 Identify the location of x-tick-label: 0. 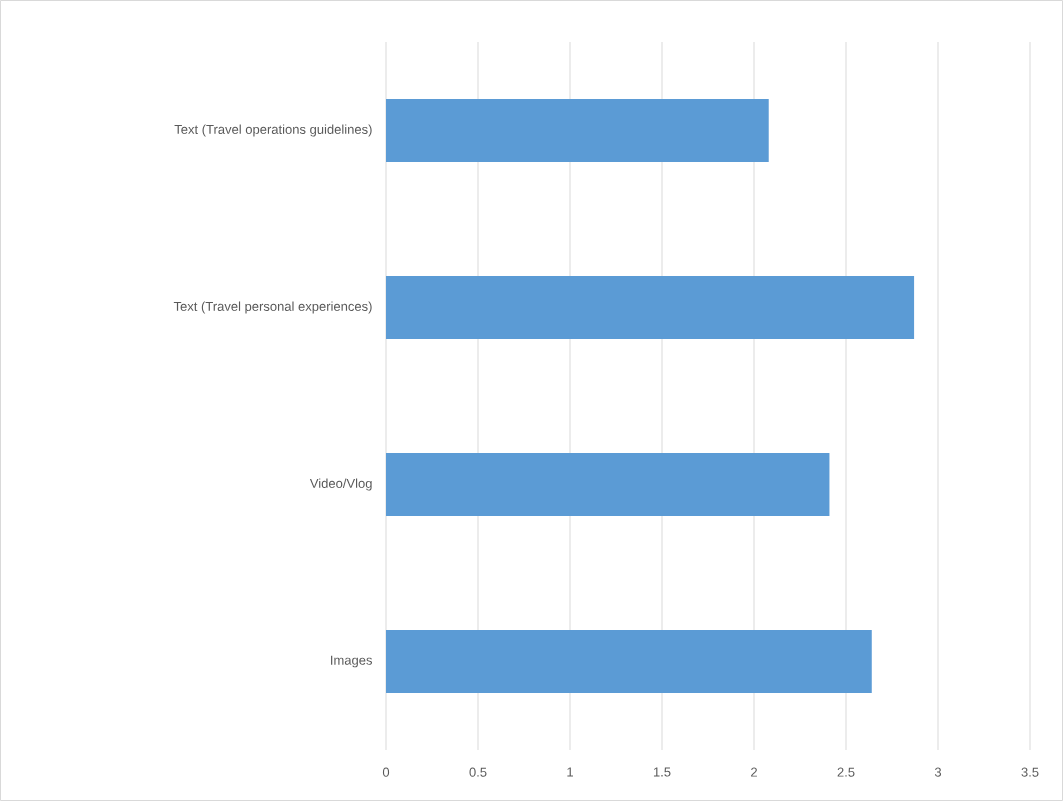
(386, 772).